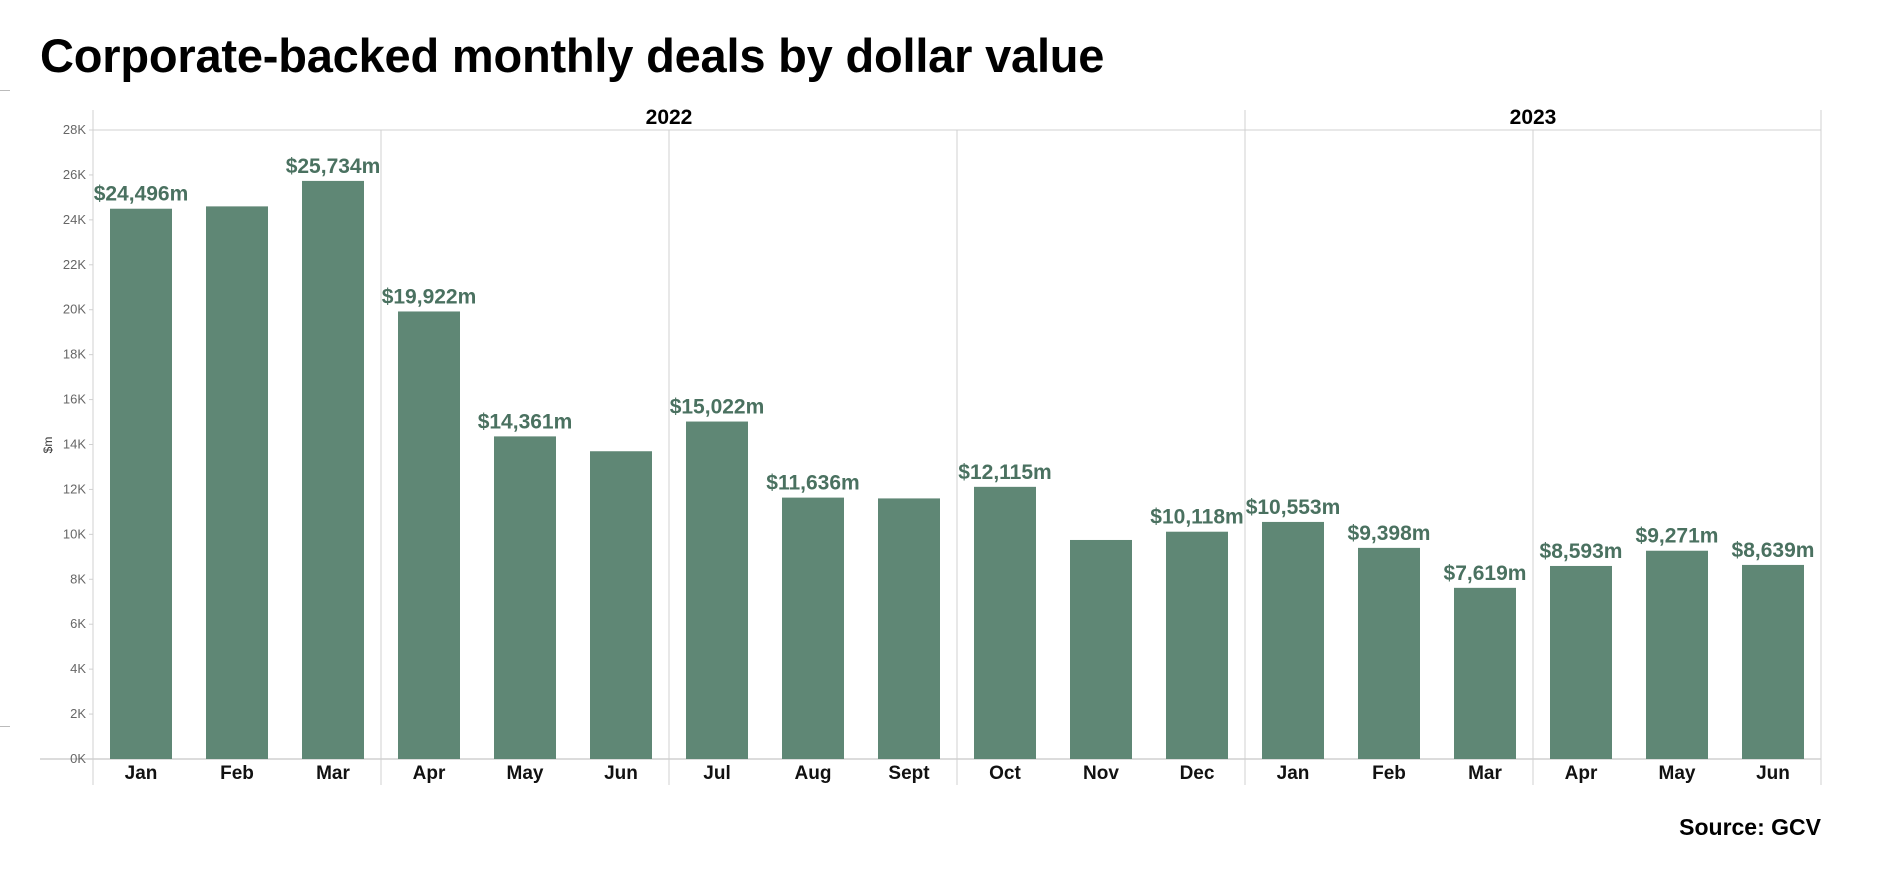 This screenshot has width=1892, height=888. What do you see at coordinates (78, 623) in the screenshot?
I see `y-tick-label: 6K` at bounding box center [78, 623].